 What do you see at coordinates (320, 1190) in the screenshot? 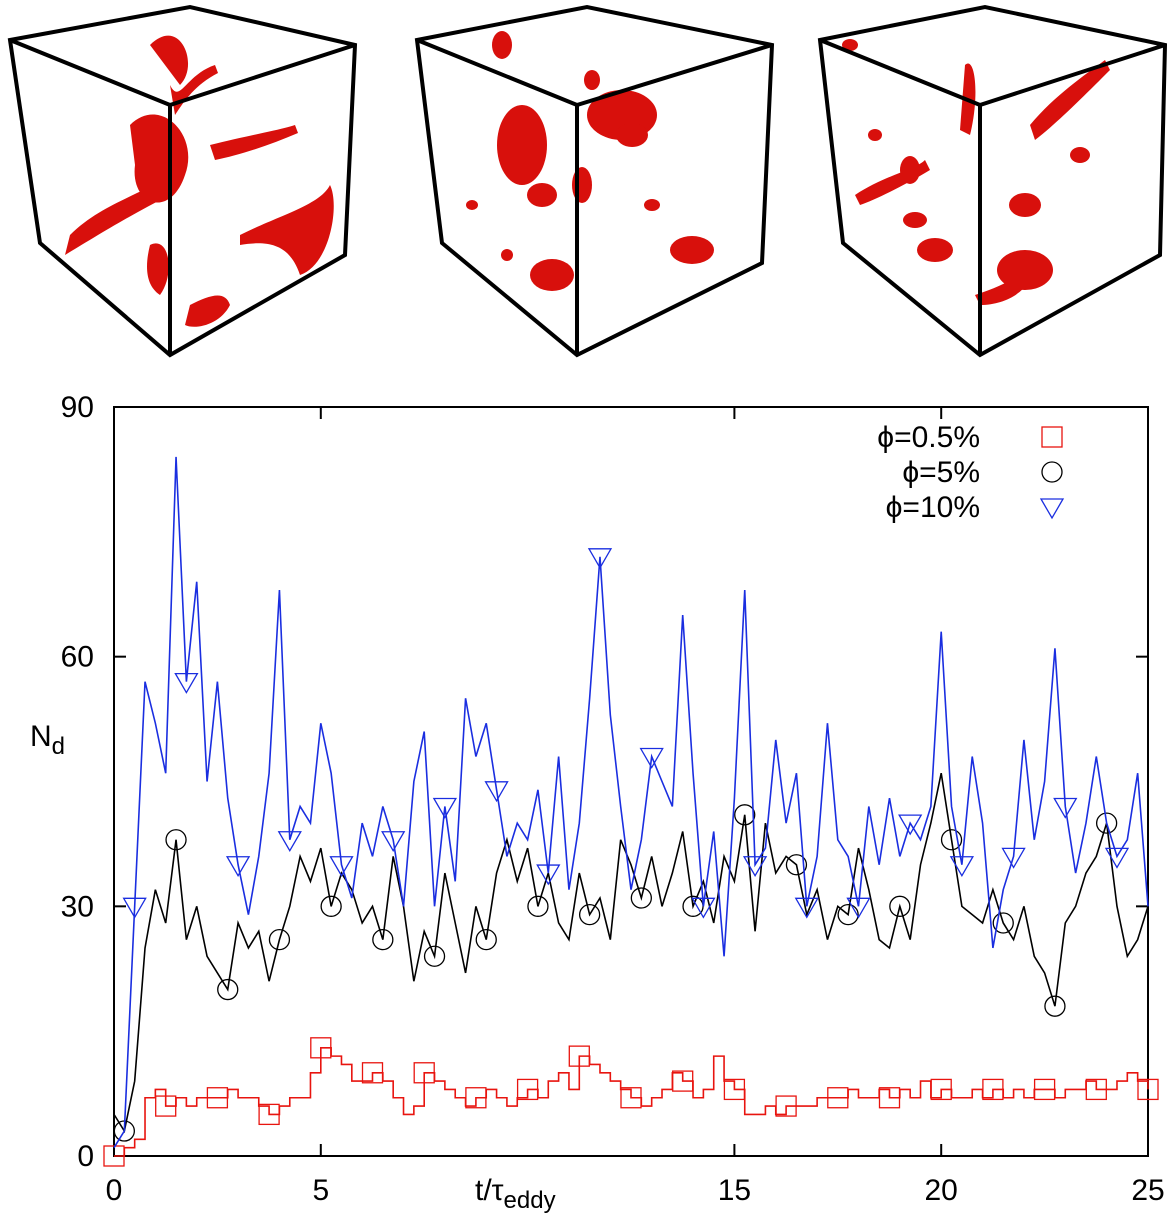
I see `x-tick-label: 5` at bounding box center [320, 1190].